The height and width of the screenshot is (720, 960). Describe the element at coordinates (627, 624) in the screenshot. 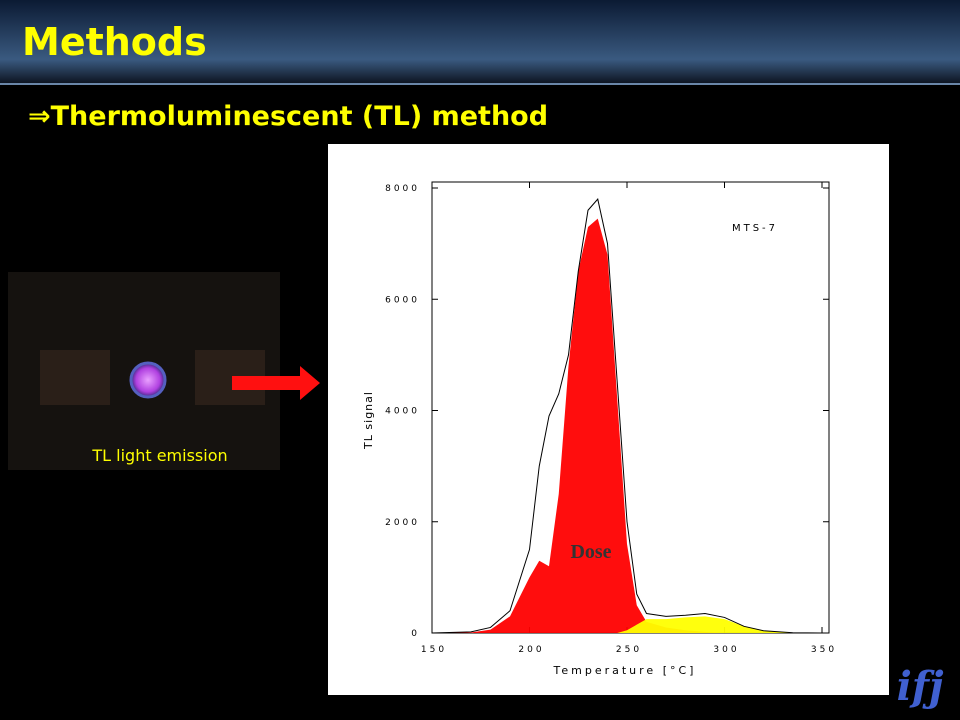

I see `glow-area` at that location.